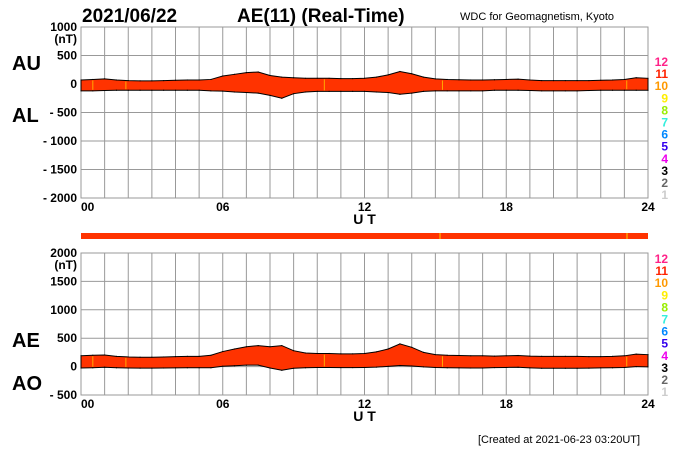  I want to click on x-tick-label: 12, so click(365, 404).